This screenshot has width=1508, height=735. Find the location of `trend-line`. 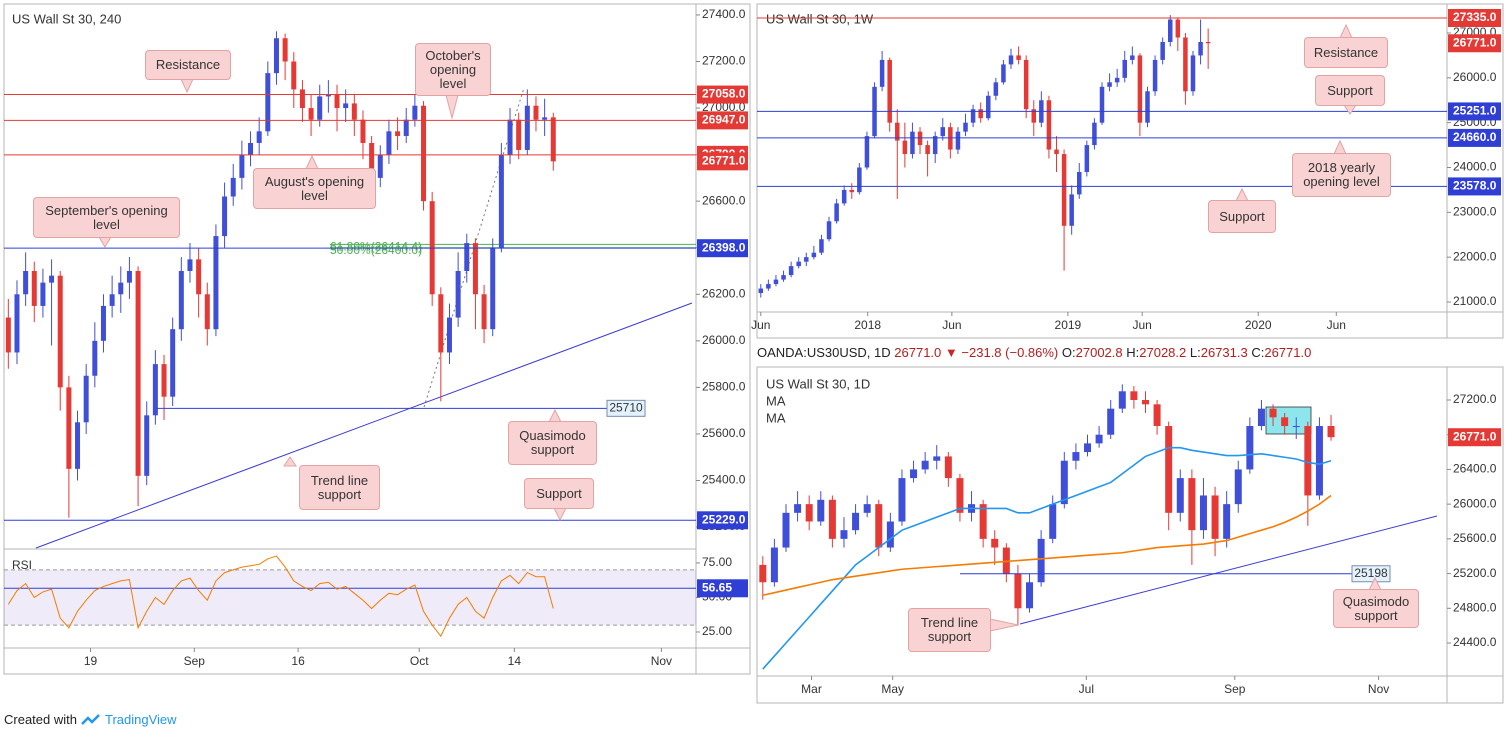

trend-line is located at coordinates (364, 425).